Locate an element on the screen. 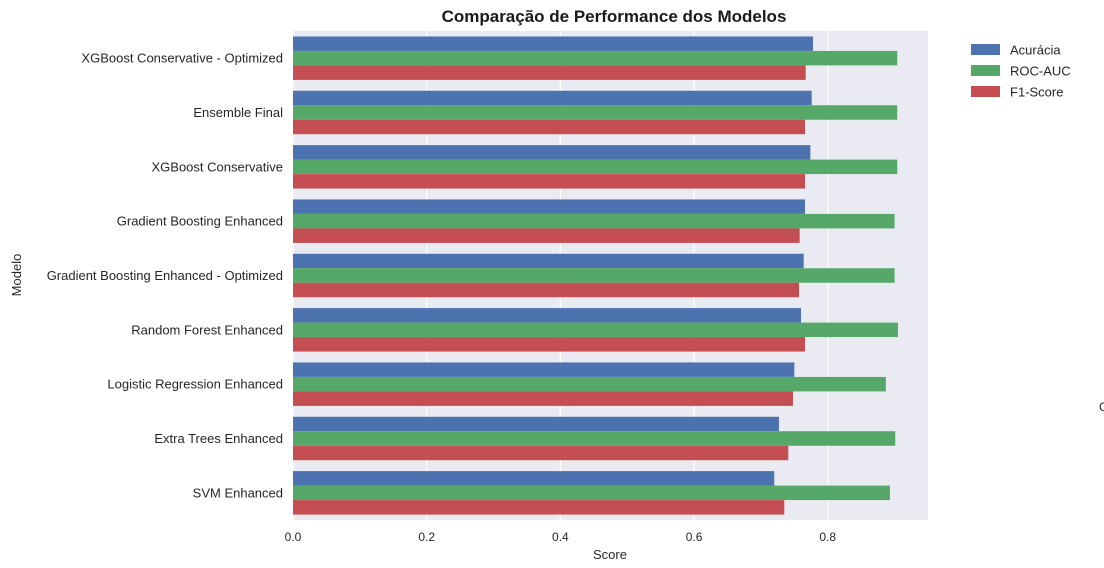 The height and width of the screenshot is (568, 1104). clipped-edge-text: C is located at coordinates (1101, 407).